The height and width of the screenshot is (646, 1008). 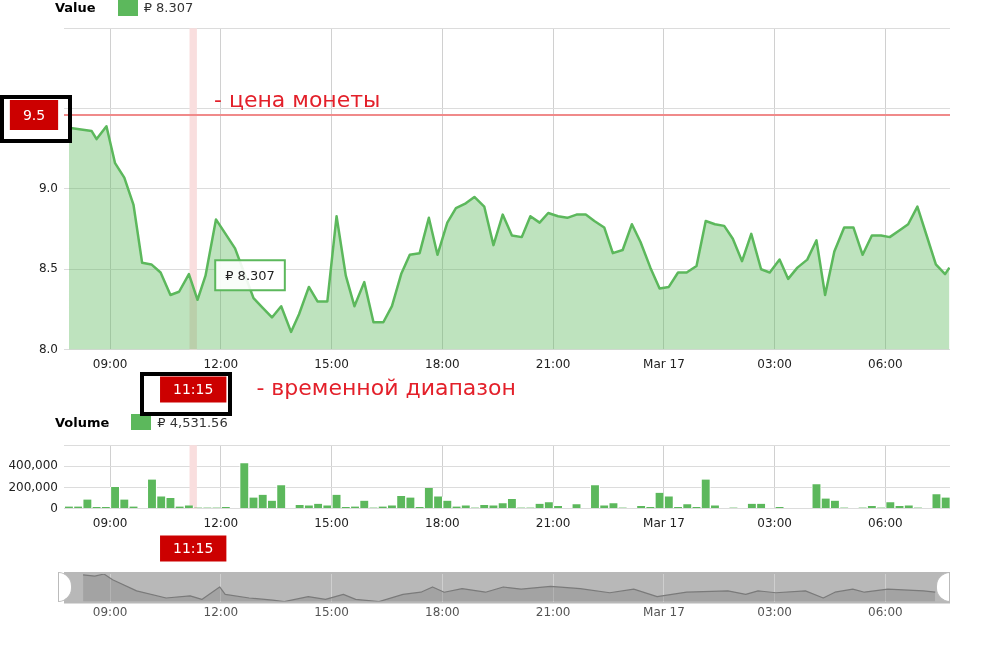 I want to click on y-tick-label: 200,000, so click(x=33, y=486).